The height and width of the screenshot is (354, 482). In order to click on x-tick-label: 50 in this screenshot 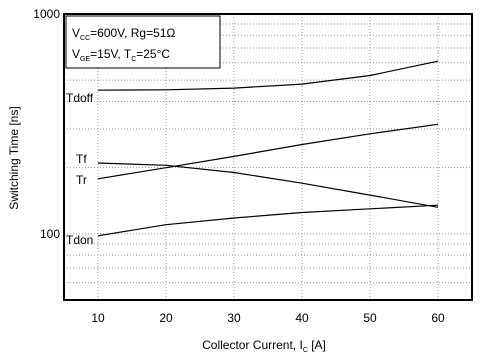, I will do `click(370, 318)`.